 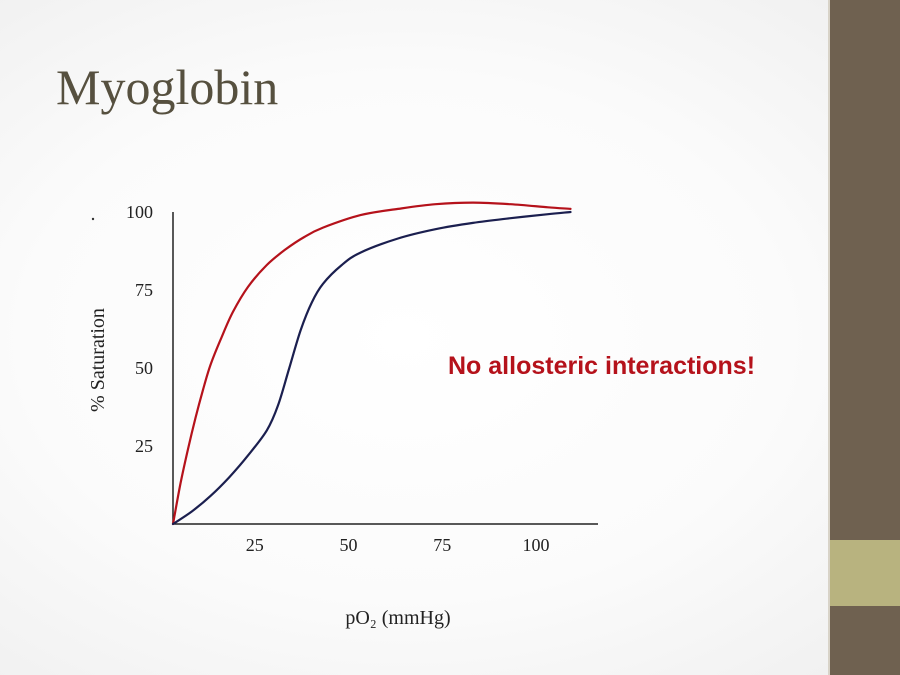 What do you see at coordinates (865, 573) in the screenshot?
I see `side-bar-accent` at bounding box center [865, 573].